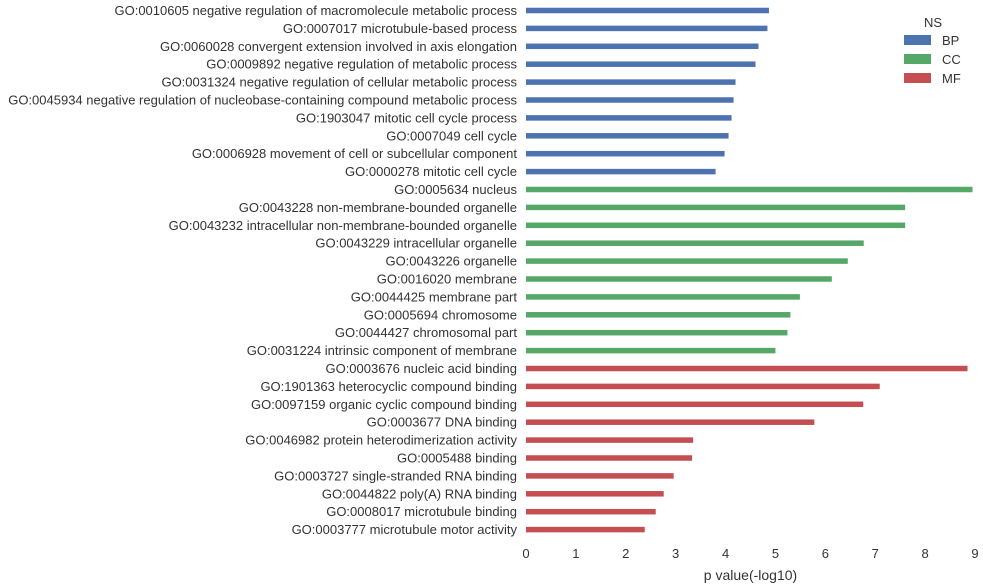  Describe the element at coordinates (917, 59) in the screenshot. I see `legend-swatch-cc` at that location.